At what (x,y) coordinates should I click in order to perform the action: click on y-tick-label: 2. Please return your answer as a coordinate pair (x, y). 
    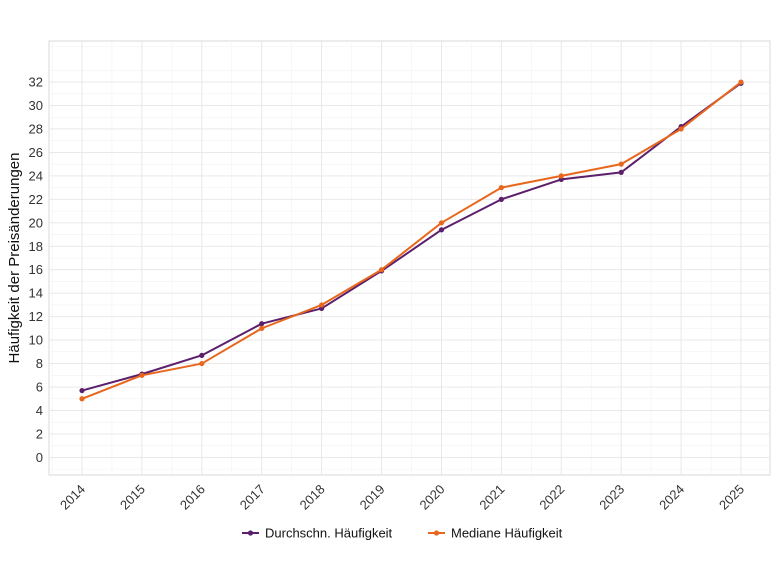
    Looking at the image, I should click on (39, 433).